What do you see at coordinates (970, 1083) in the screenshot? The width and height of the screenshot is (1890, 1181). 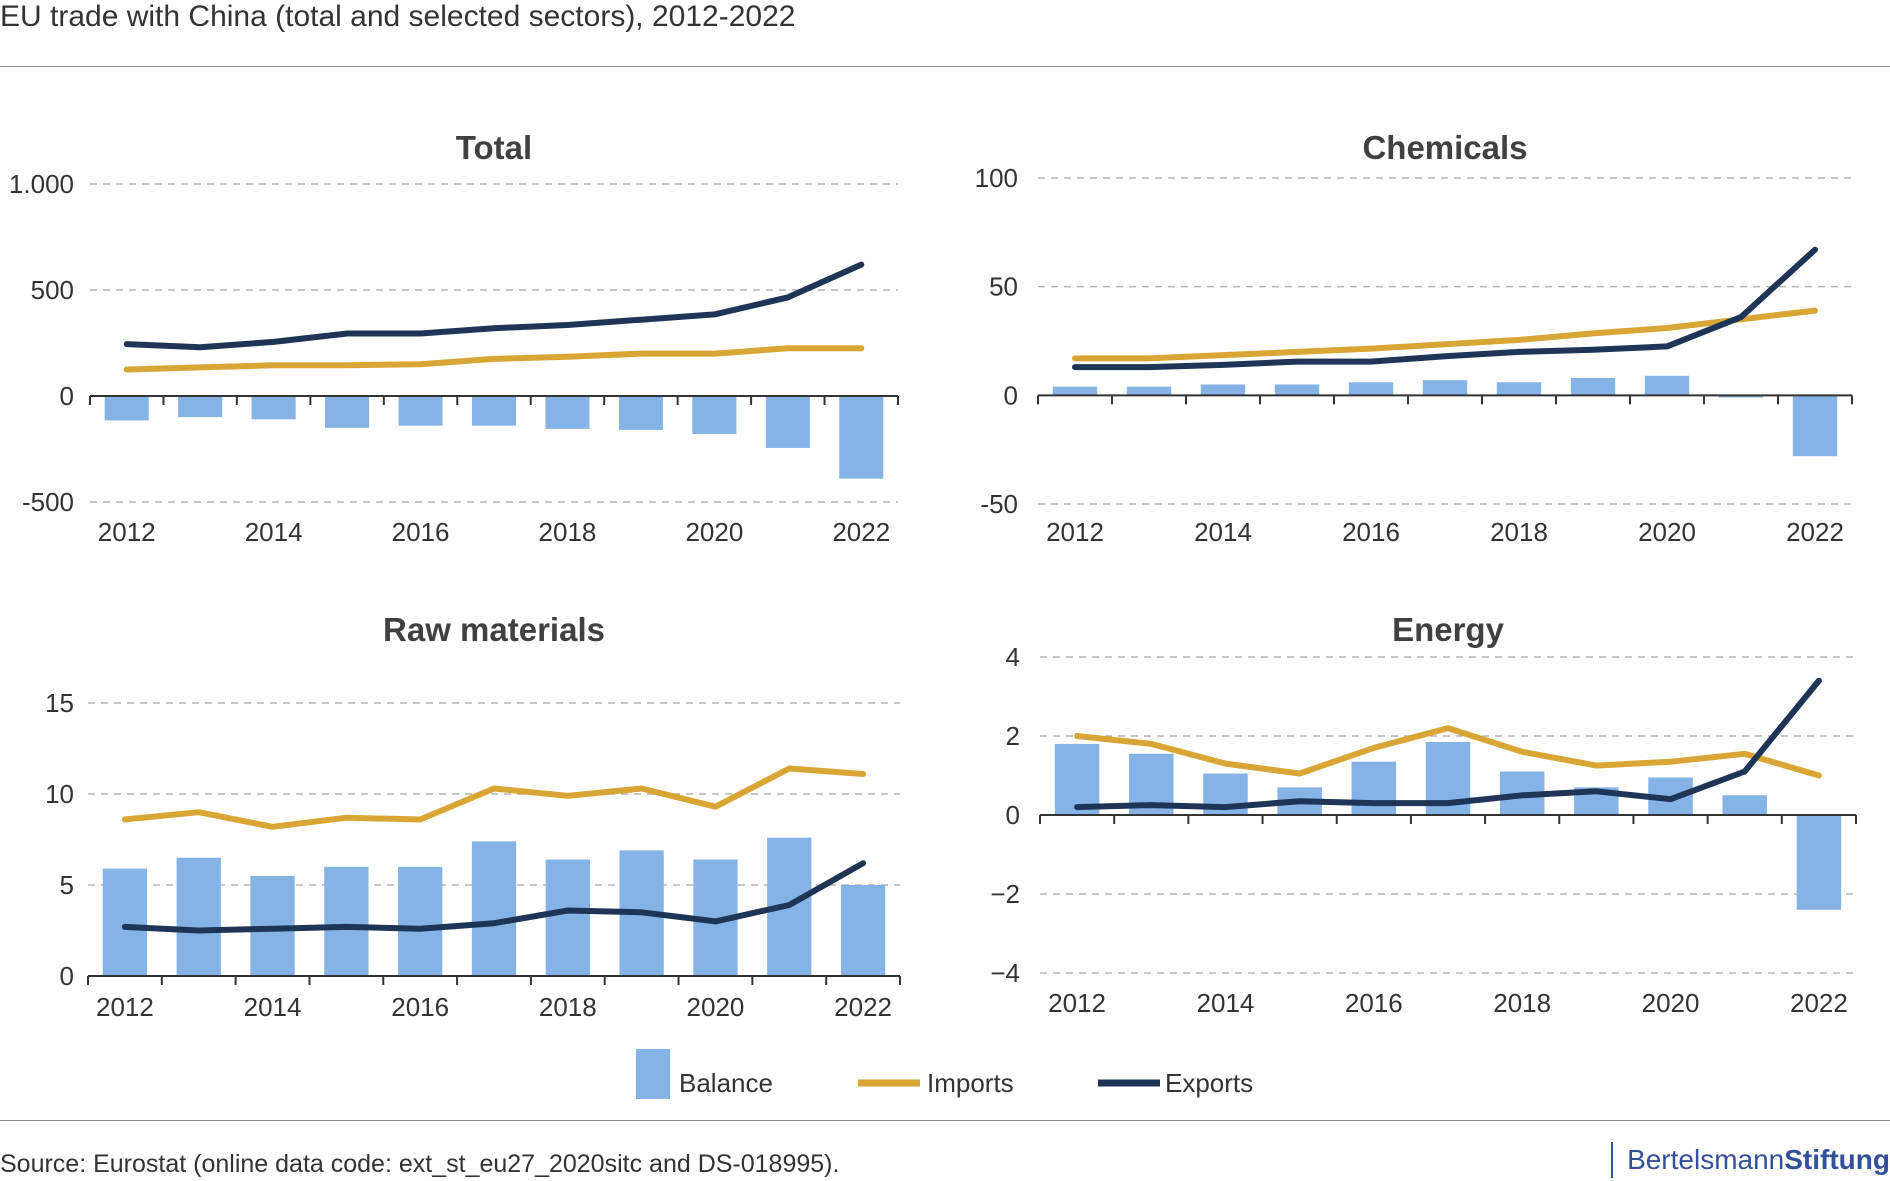 I see `legend-label-imports: Imports` at bounding box center [970, 1083].